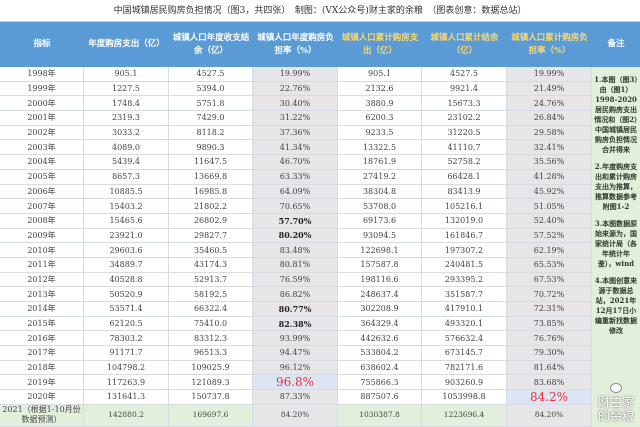  Describe the element at coordinates (42, 44) in the screenshot. I see `header-cell: 指标` at that location.